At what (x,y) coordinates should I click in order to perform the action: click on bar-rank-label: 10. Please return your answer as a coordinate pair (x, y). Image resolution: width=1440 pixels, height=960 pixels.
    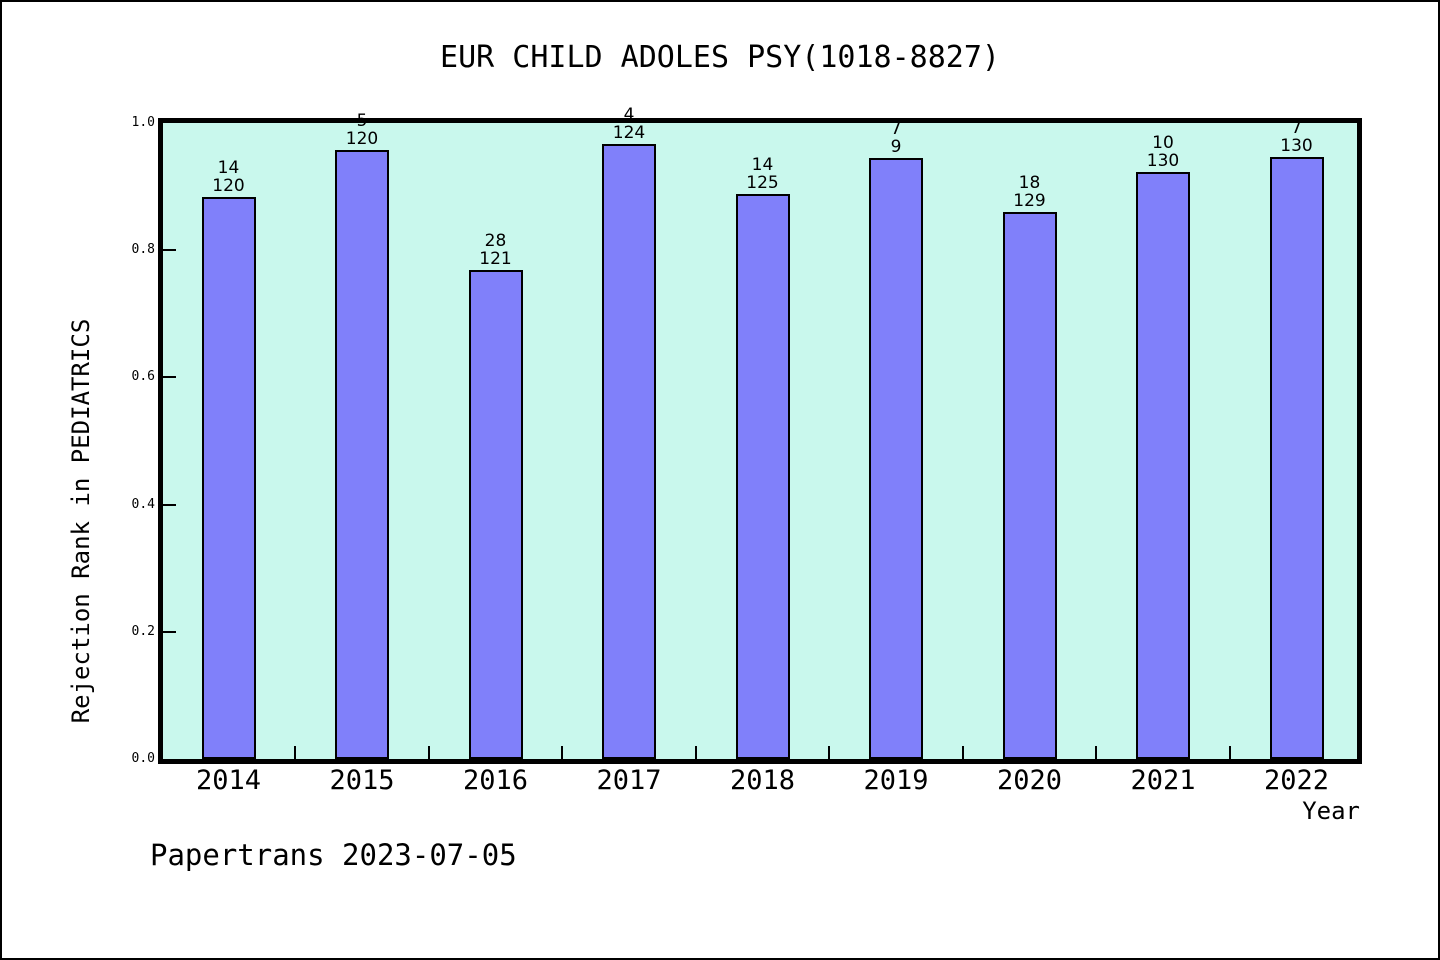
    Looking at the image, I should click on (1163, 143).